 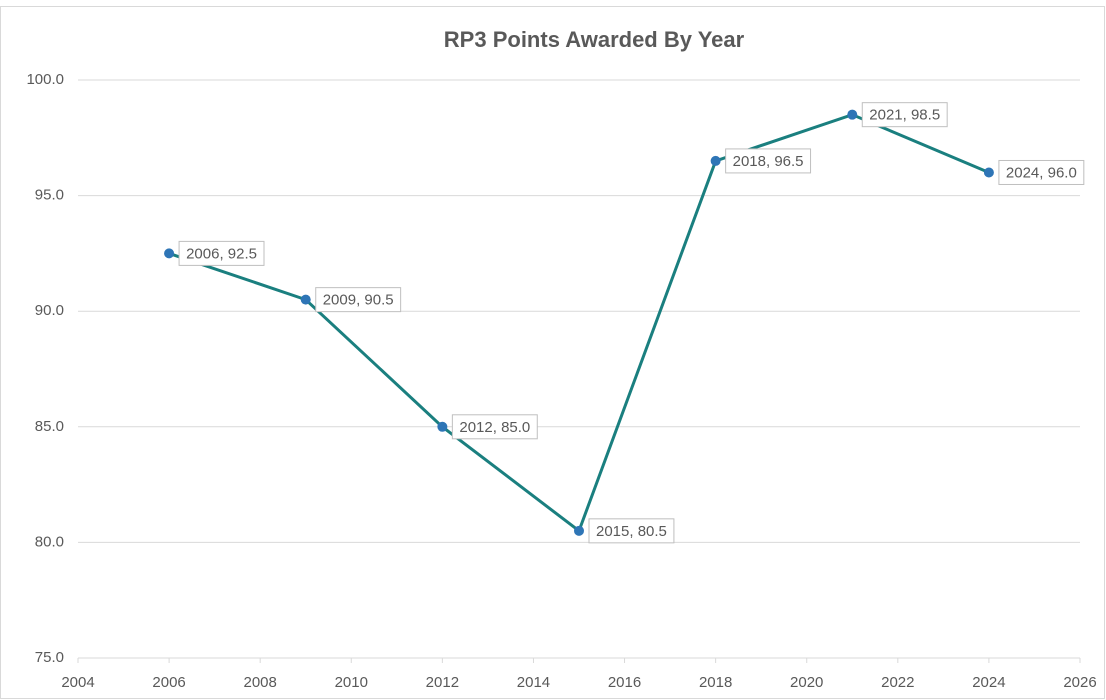 What do you see at coordinates (49, 195) in the screenshot?
I see `y-tick-label: 95.0` at bounding box center [49, 195].